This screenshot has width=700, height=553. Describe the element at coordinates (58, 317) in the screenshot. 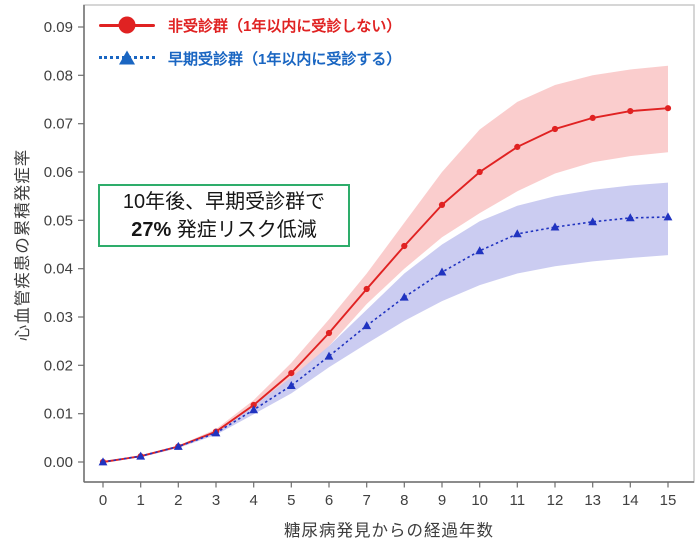

I see `y-tick-label: 0.03` at that location.